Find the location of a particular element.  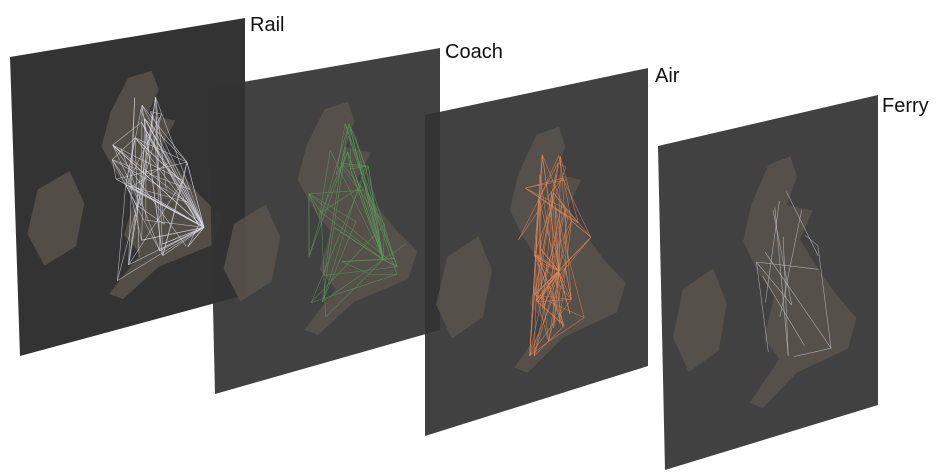

layer-label: Rail is located at coordinates (267, 25).